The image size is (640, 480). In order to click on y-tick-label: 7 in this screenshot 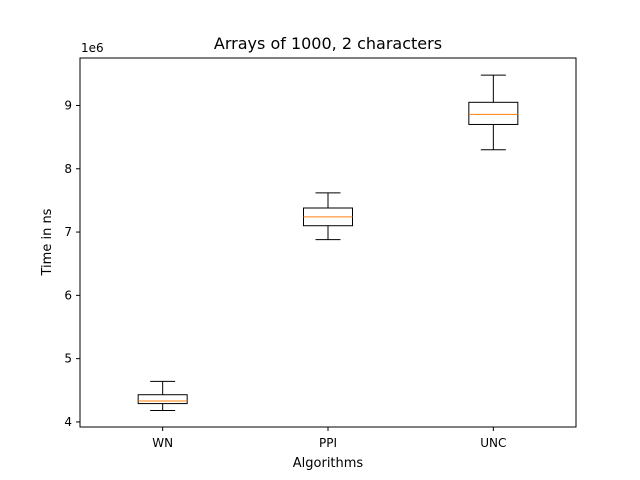, I will do `click(68, 232)`.